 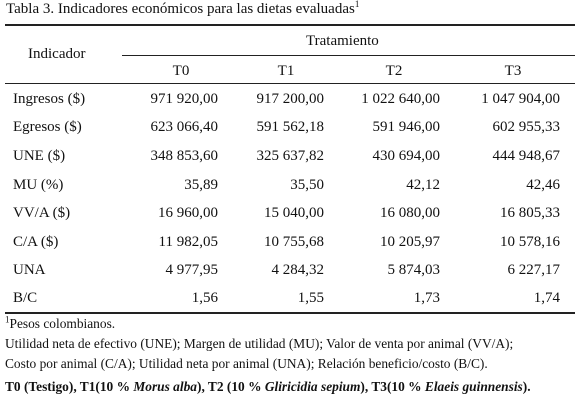 What do you see at coordinates (201, 185) in the screenshot?
I see `table-cell-t0: 35,89` at bounding box center [201, 185].